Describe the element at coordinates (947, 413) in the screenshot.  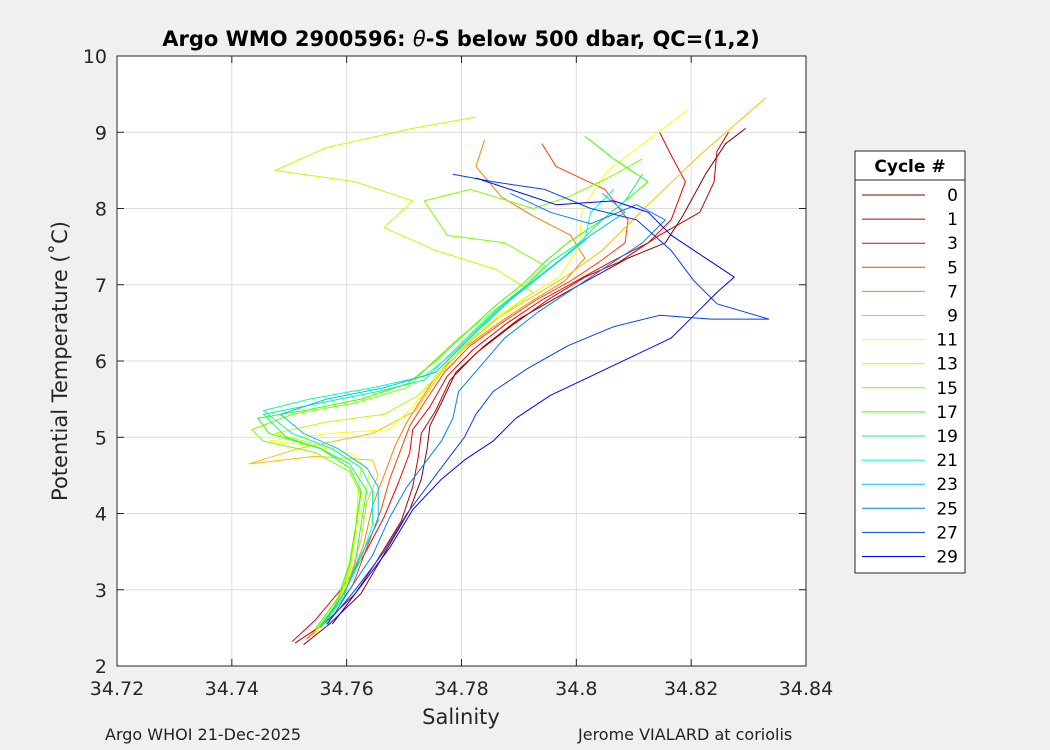
I see `legend-label: 17` at that location.